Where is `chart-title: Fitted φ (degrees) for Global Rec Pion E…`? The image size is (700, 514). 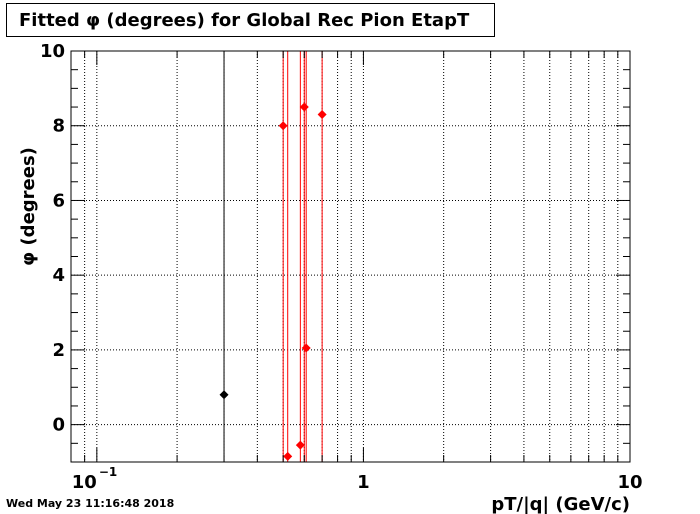
chart-title: Fitted φ (degrees) for Global Rec Pion E… is located at coordinates (250, 20).